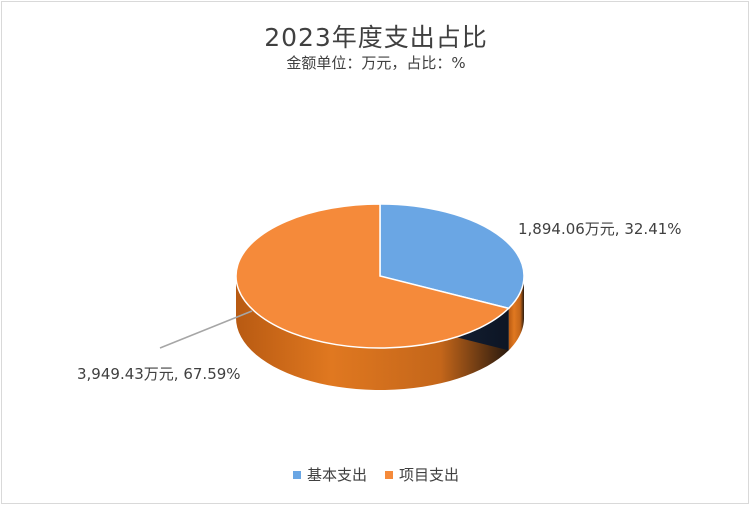 The height and width of the screenshot is (507, 752). What do you see at coordinates (600, 229) in the screenshot?
I see `data-label-0: 1,894.06万元, 32.41%` at bounding box center [600, 229].